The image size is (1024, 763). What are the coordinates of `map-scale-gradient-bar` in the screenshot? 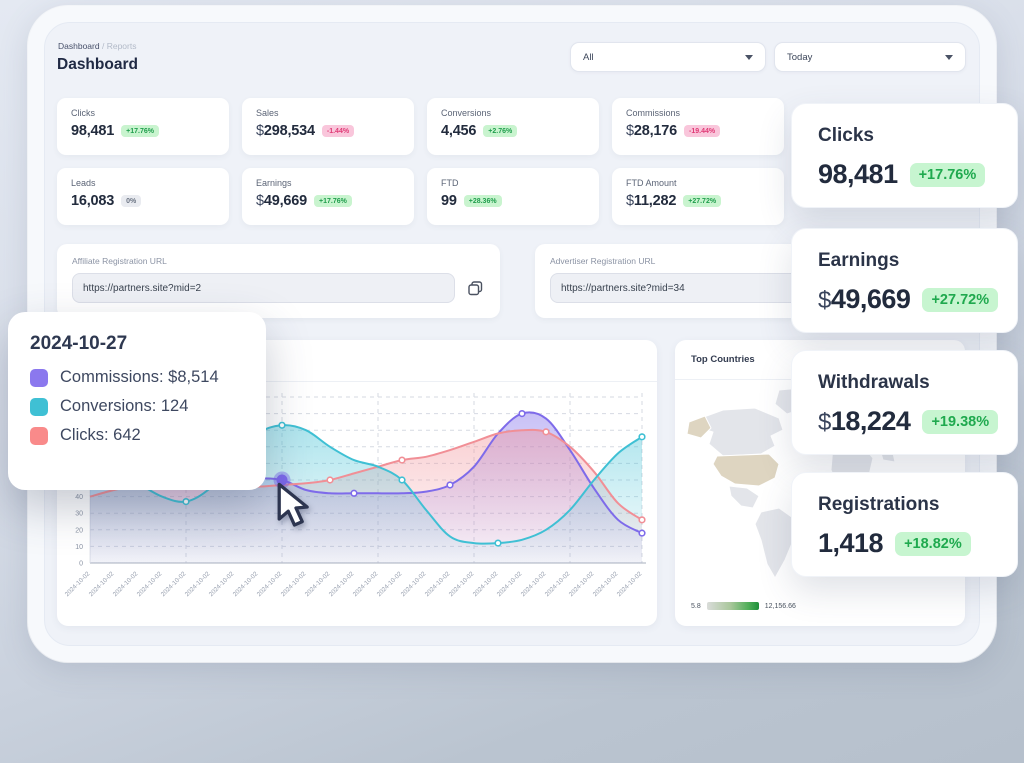 It's located at (732, 606).